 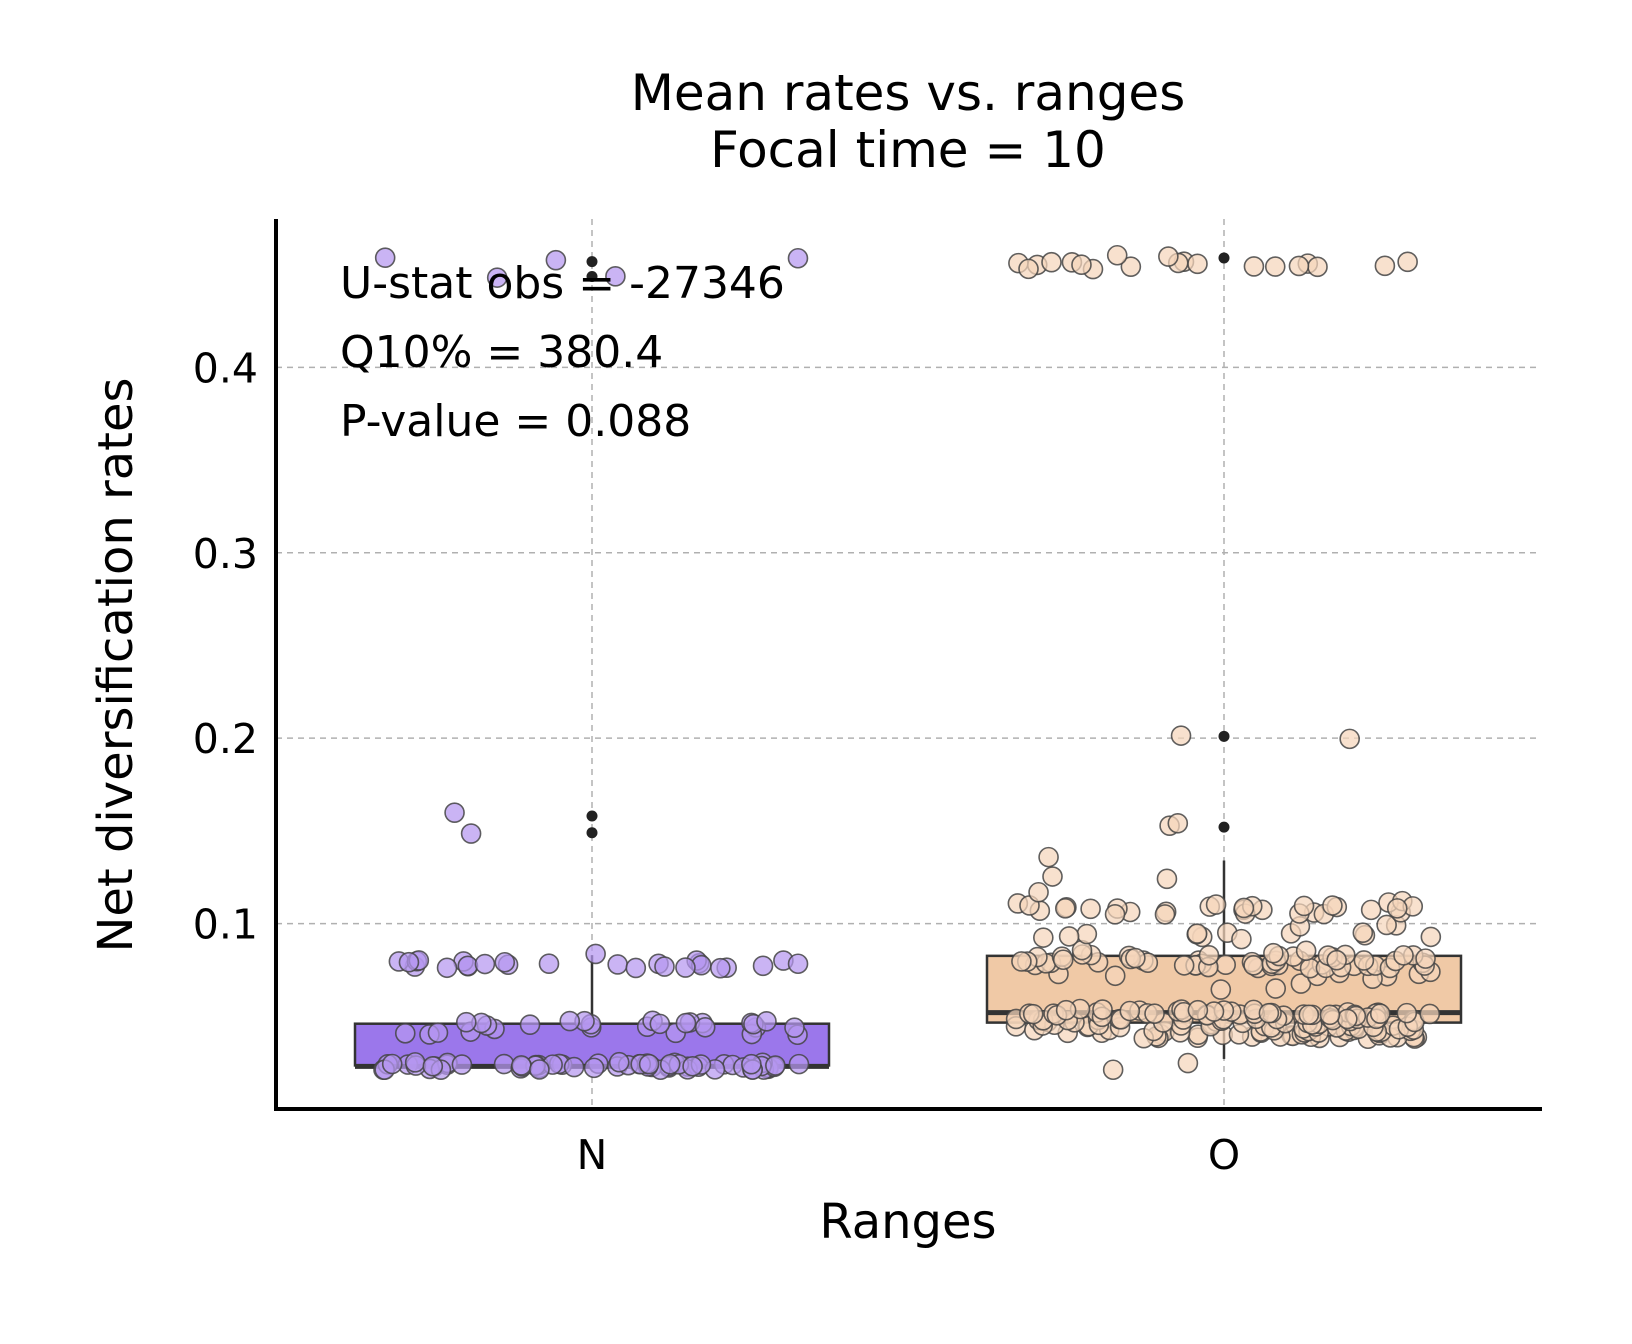 I want to click on y-tick-label: 0.1, so click(x=225, y=925).